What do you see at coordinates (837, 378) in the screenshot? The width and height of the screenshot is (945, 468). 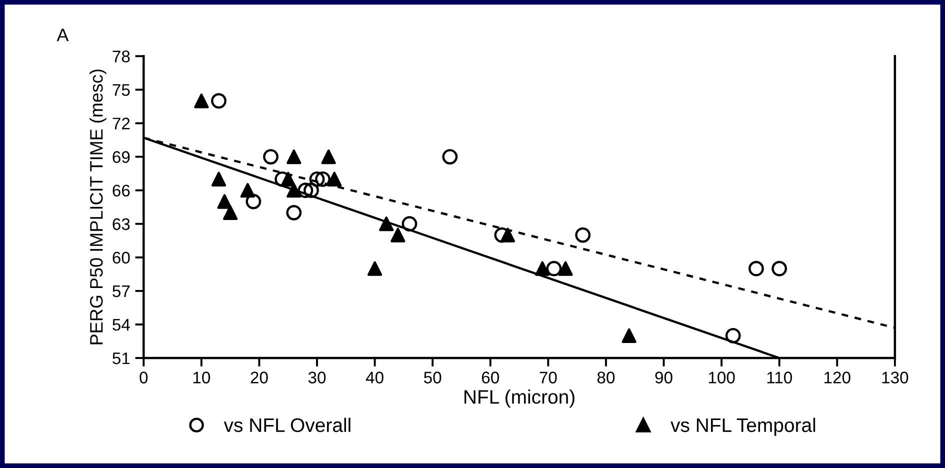 I see `x-tick-label: 120` at bounding box center [837, 378].